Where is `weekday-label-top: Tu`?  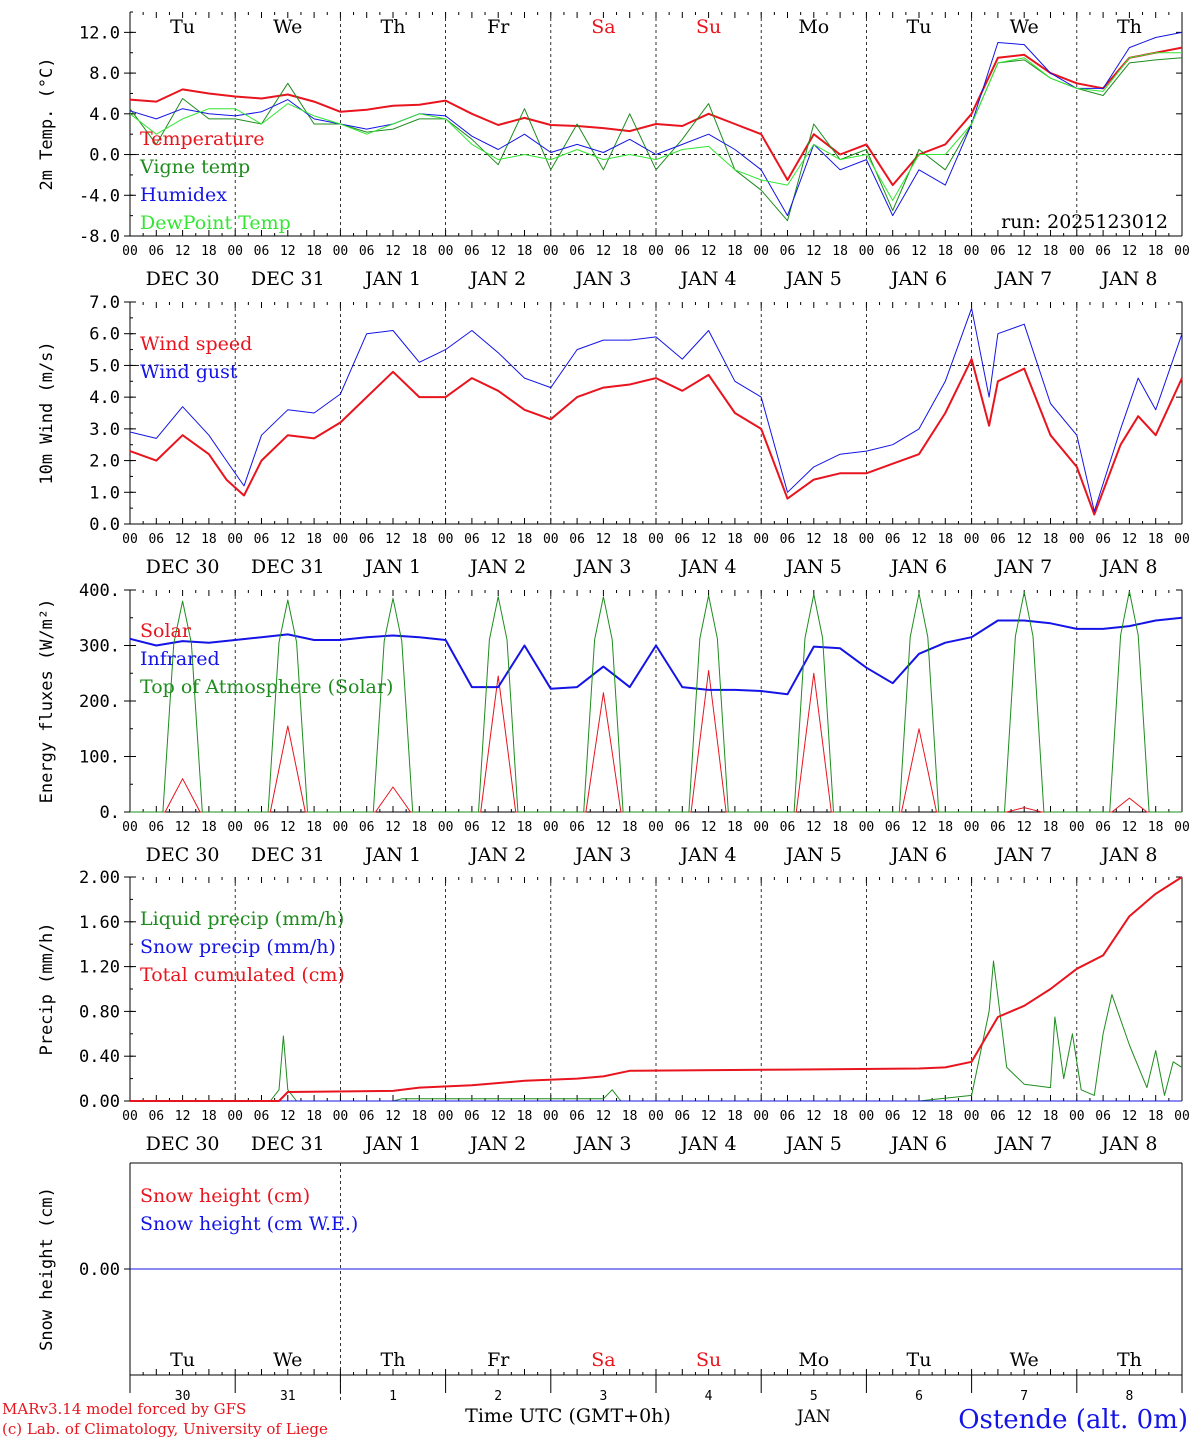 weekday-label-top: Tu is located at coordinates (919, 27).